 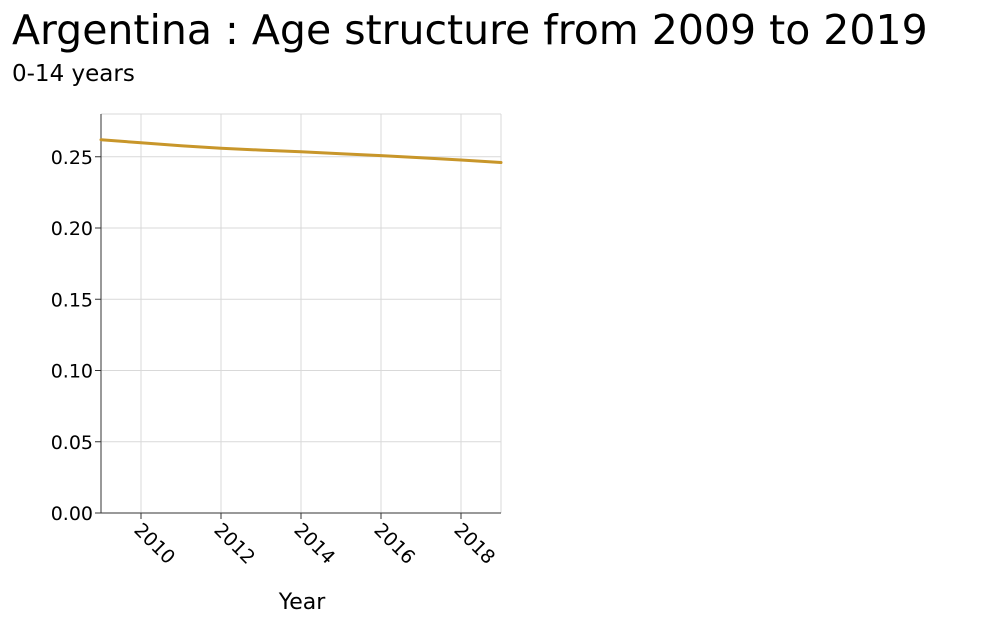 What do you see at coordinates (72, 514) in the screenshot?
I see `y-tick-label: 0.00` at bounding box center [72, 514].